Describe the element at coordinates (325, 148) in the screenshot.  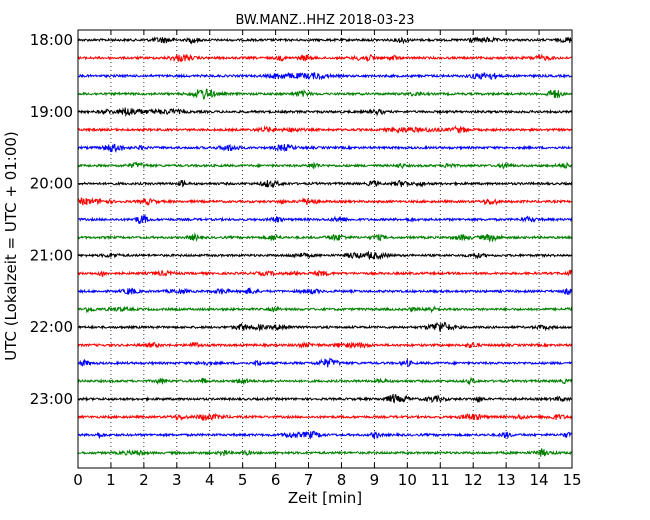
I see `trace-1930` at that location.